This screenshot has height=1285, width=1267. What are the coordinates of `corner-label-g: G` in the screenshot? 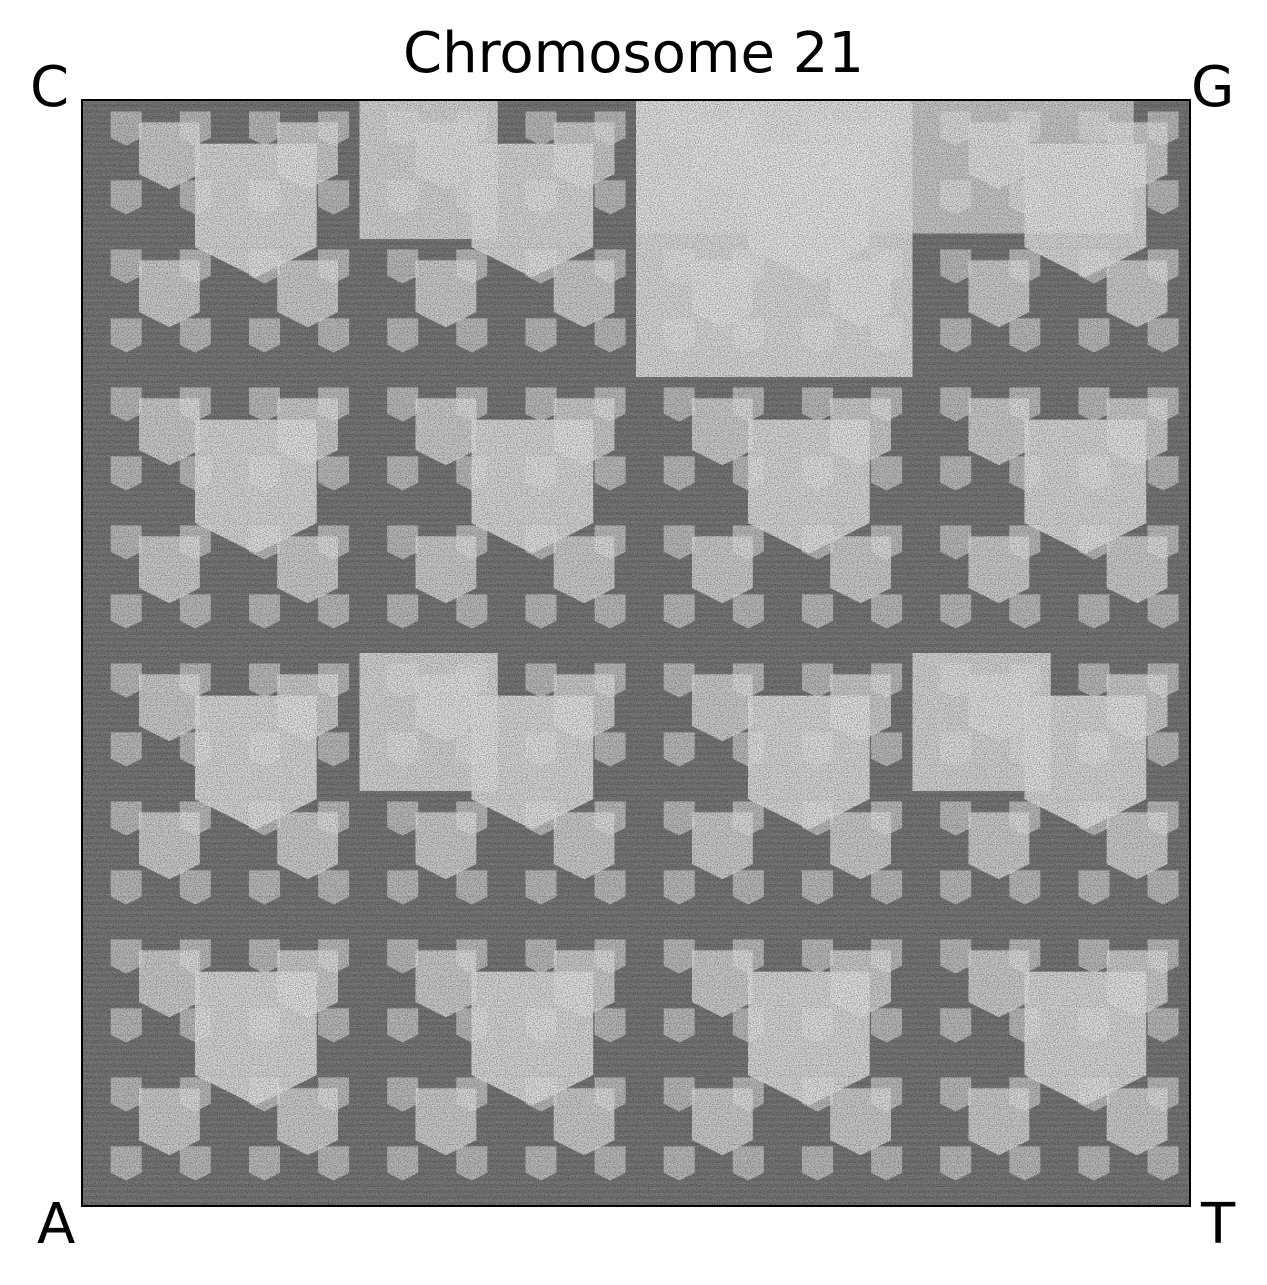 It's located at (1213, 87).